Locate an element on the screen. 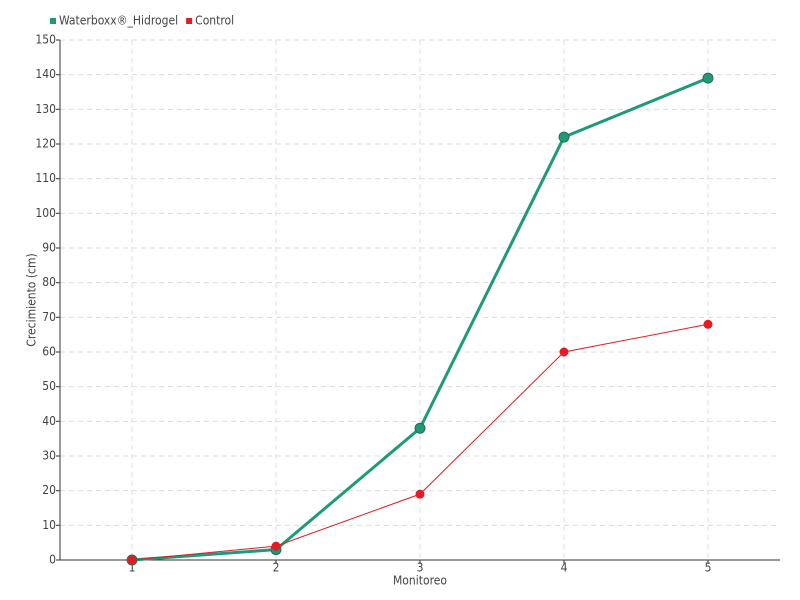  y-tick-label: 20 is located at coordinates (49, 490).